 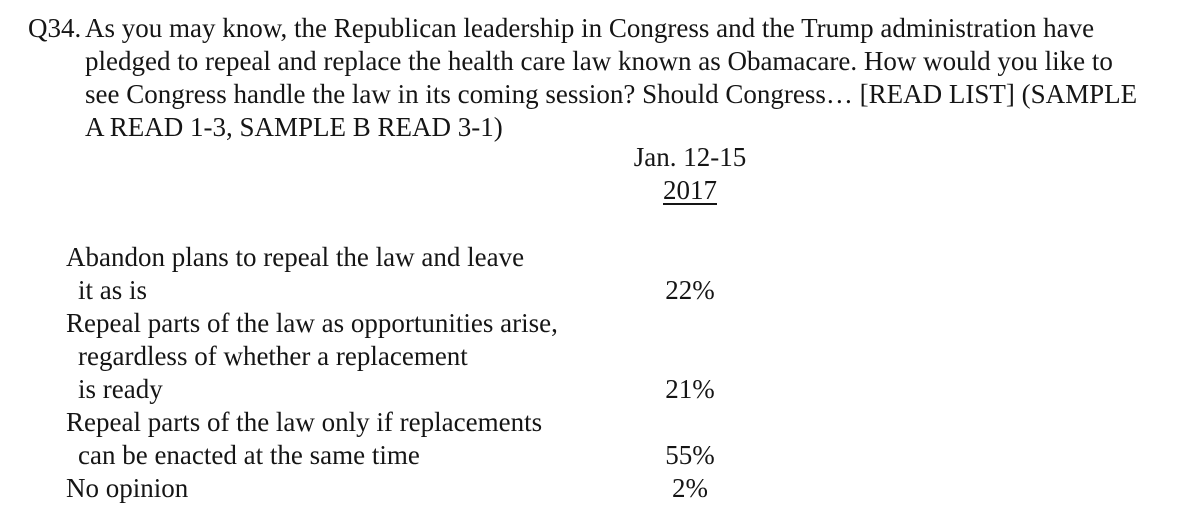 What do you see at coordinates (127, 488) in the screenshot?
I see `option-line: No opinion` at bounding box center [127, 488].